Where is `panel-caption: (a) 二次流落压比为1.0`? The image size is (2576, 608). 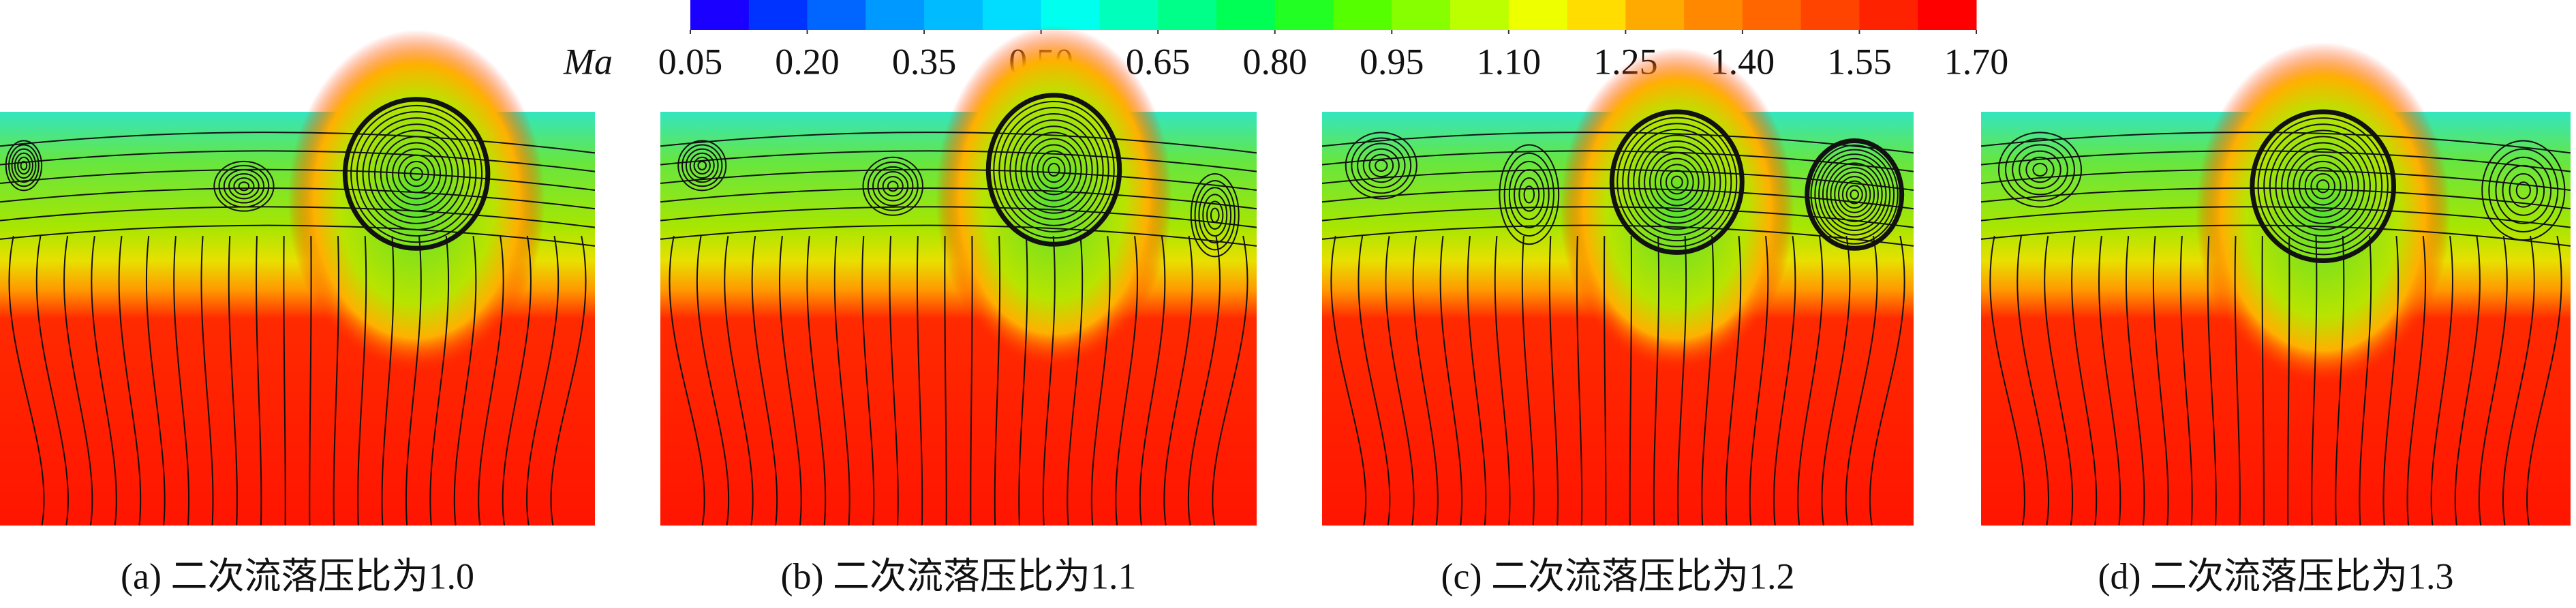
panel-caption: (a) 二次流落压比为1.0 is located at coordinates (297, 576).